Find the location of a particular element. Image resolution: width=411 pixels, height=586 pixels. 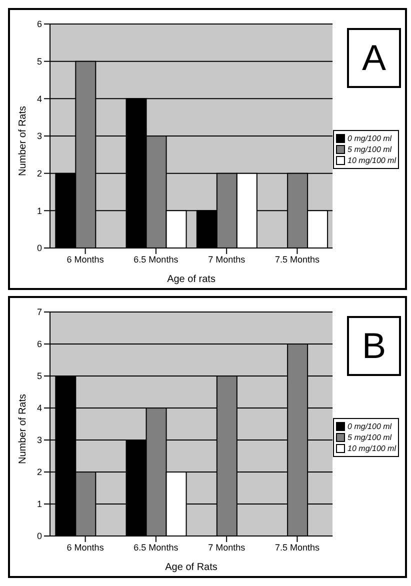

y-tick-label: 7 is located at coordinates (39, 312).